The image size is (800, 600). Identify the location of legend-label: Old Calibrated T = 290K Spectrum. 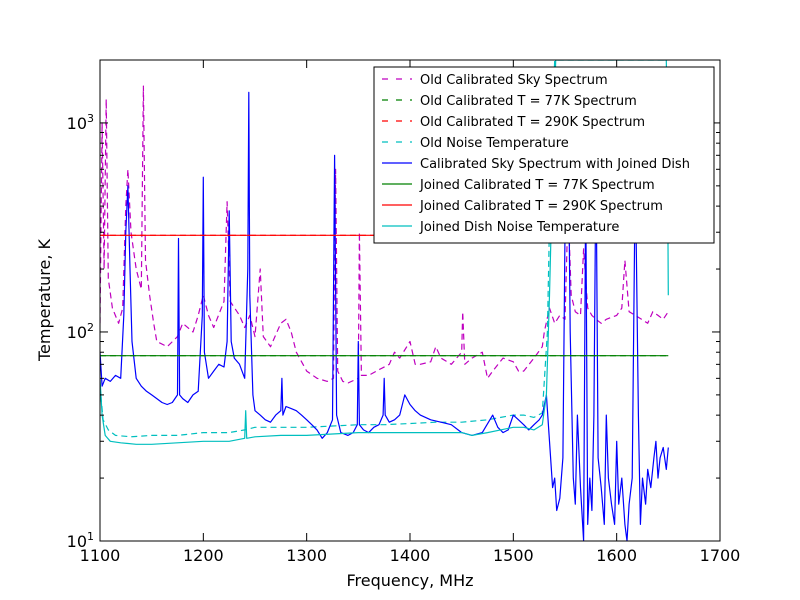
(532, 122).